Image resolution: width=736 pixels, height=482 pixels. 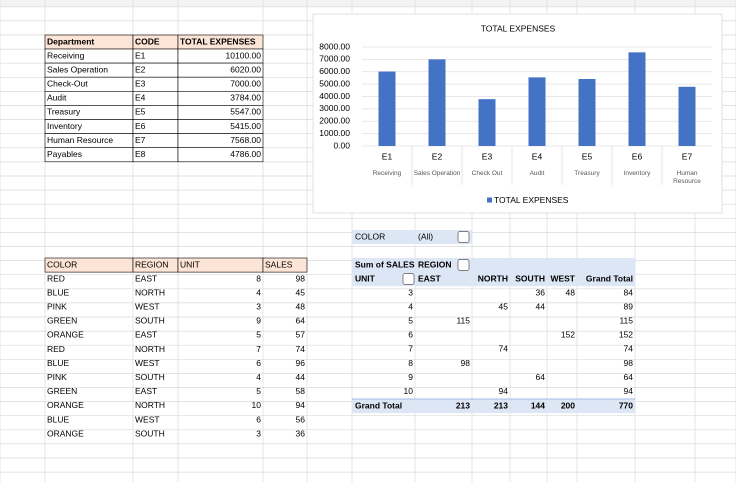 I want to click on total-cell: 144, so click(x=538, y=405).